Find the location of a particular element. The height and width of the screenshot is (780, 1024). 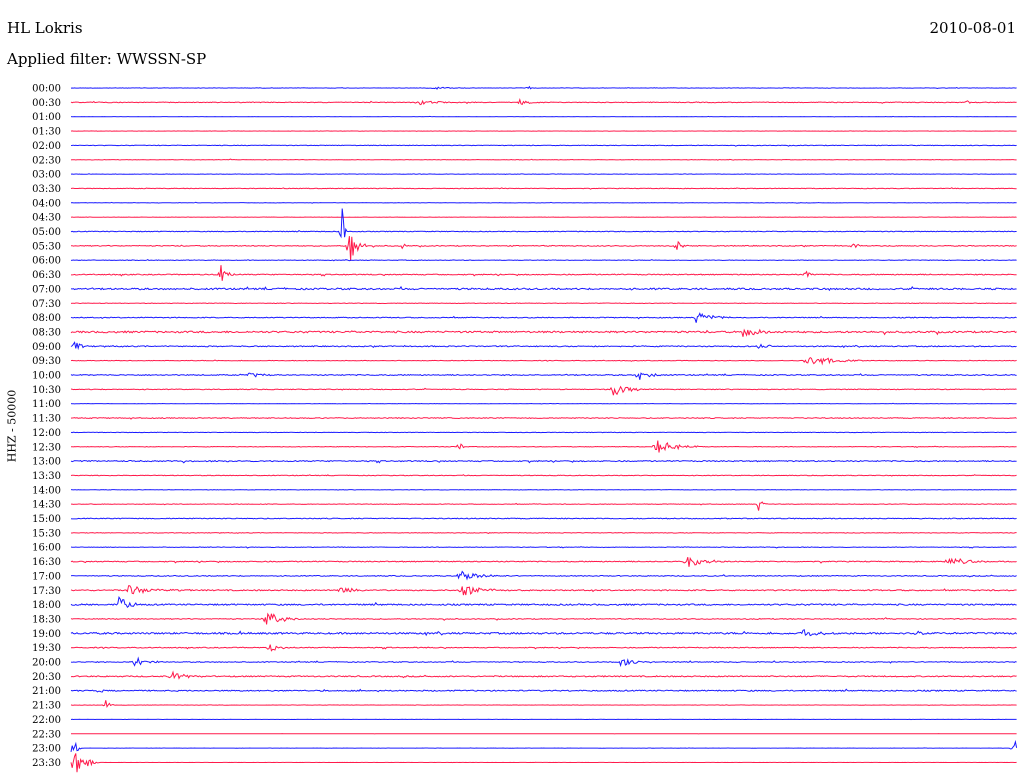

time-label: 21:00 is located at coordinates (46, 691).